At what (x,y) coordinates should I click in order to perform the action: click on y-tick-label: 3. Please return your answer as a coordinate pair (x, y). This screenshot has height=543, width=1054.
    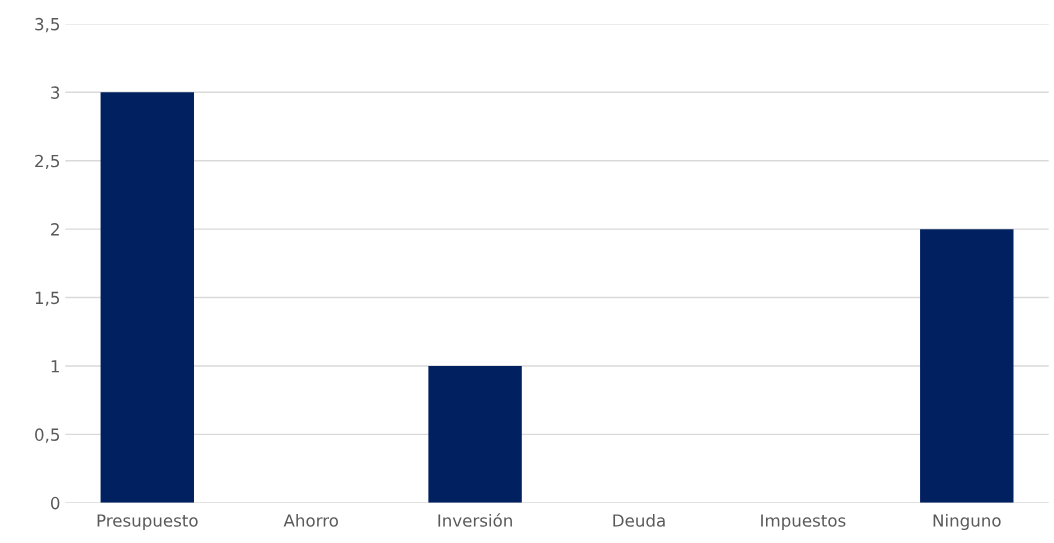
    Looking at the image, I should click on (55, 92).